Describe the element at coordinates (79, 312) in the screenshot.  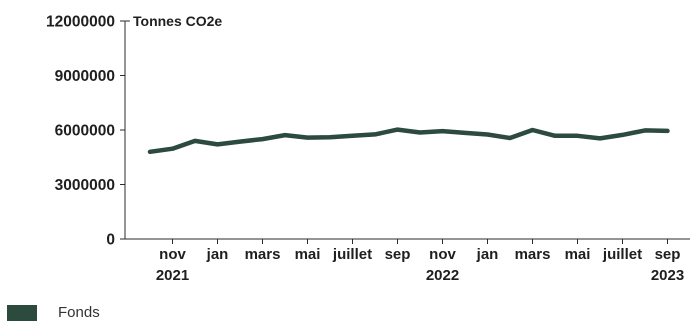
I see `legend-label-fonds: Fonds` at that location.